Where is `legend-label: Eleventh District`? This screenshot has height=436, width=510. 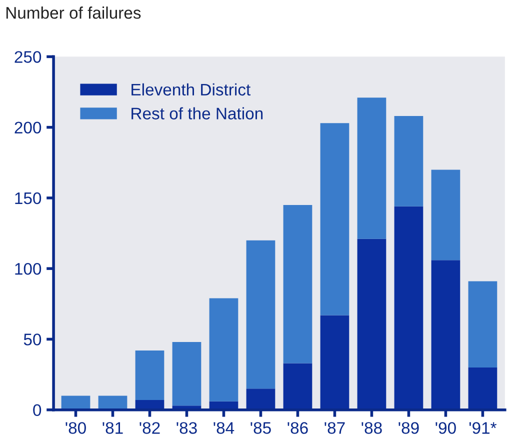
legend-label: Eleventh District is located at coordinates (191, 89).